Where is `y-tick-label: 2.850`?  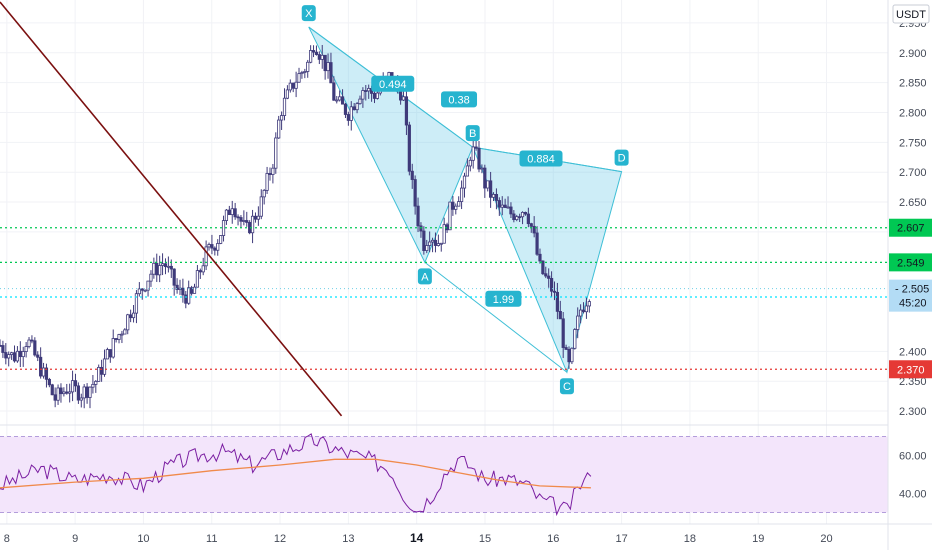 y-tick-label: 2.850 is located at coordinates (913, 84).